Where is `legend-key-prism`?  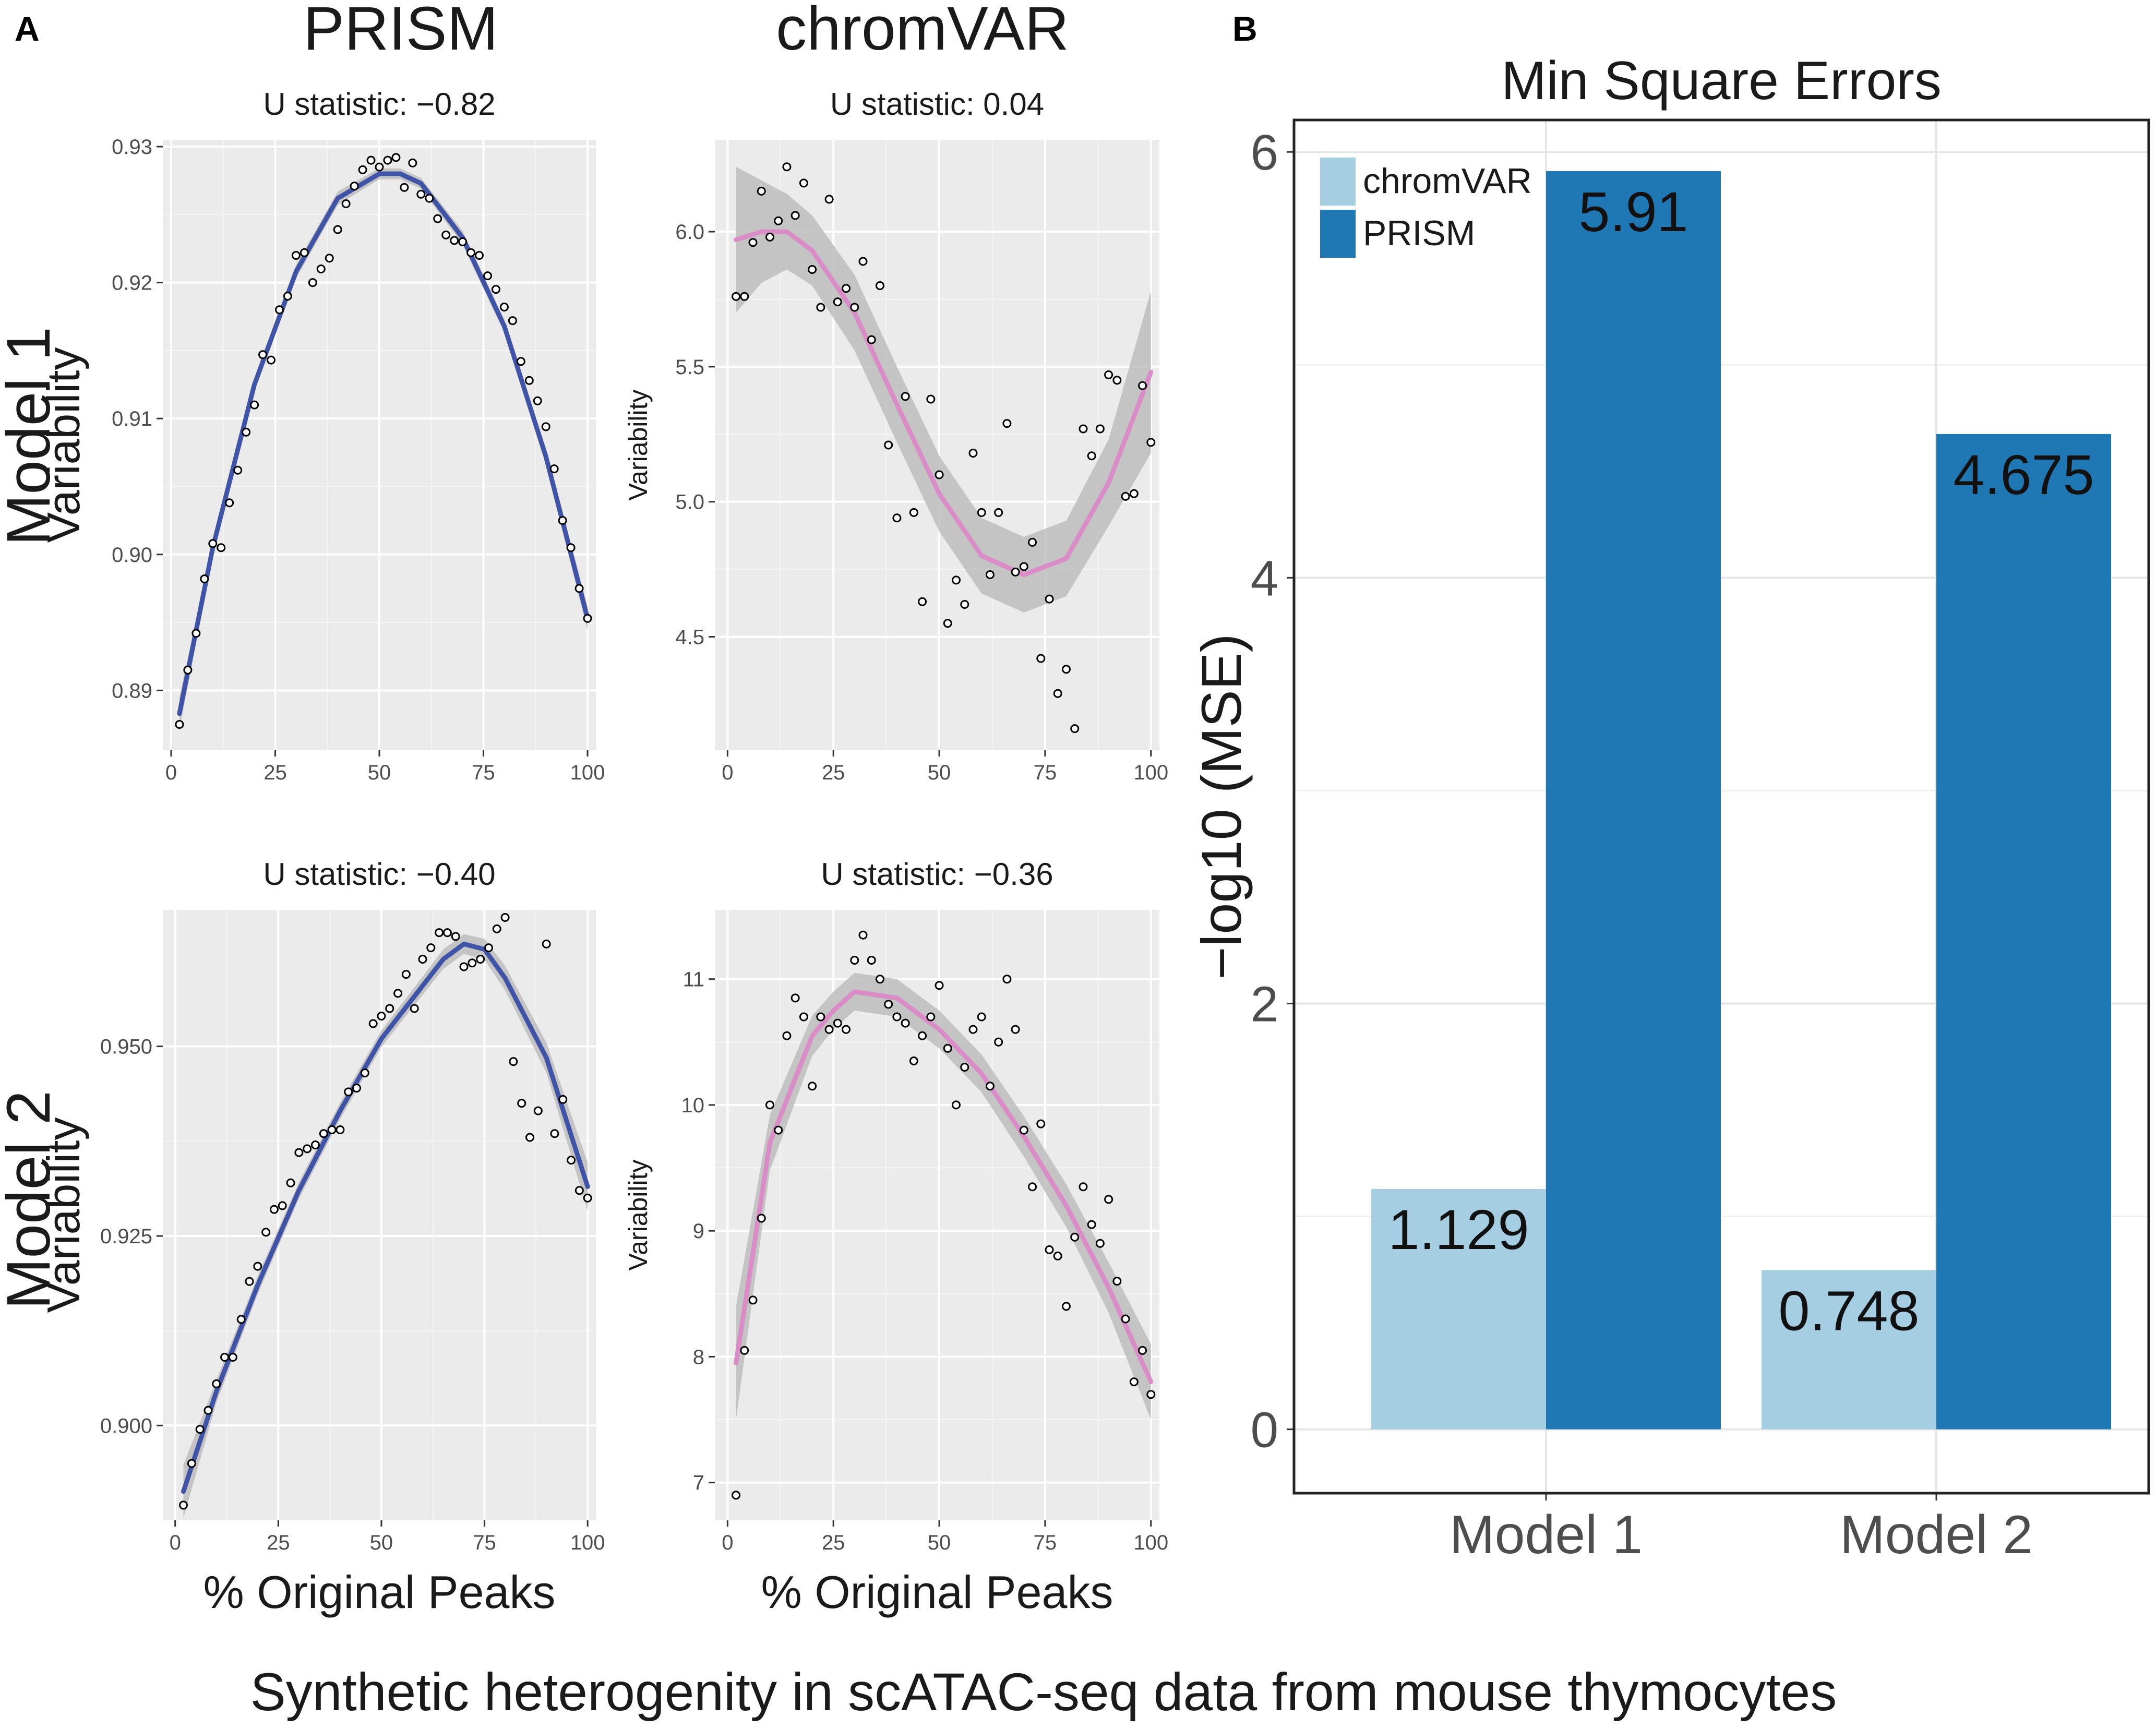 legend-key-prism is located at coordinates (1338, 234).